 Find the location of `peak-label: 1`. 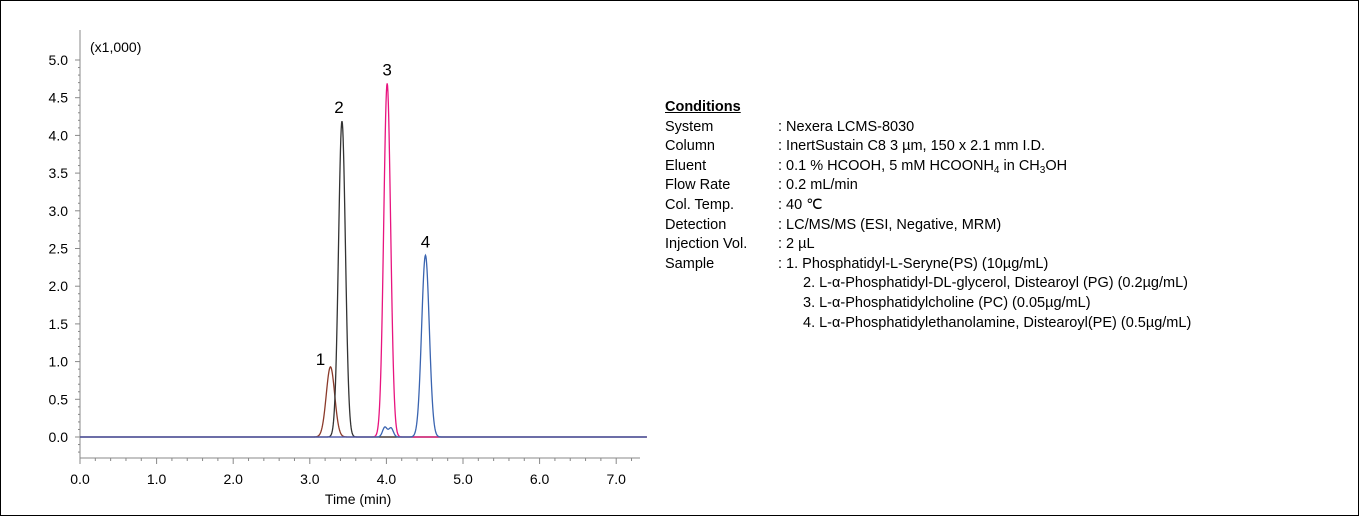

peak-label: 1 is located at coordinates (320, 359).